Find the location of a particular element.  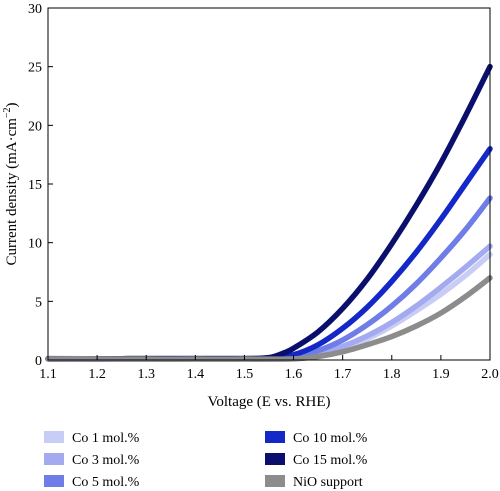

x-tick-label-1.2: 1.2 is located at coordinates (97, 374).